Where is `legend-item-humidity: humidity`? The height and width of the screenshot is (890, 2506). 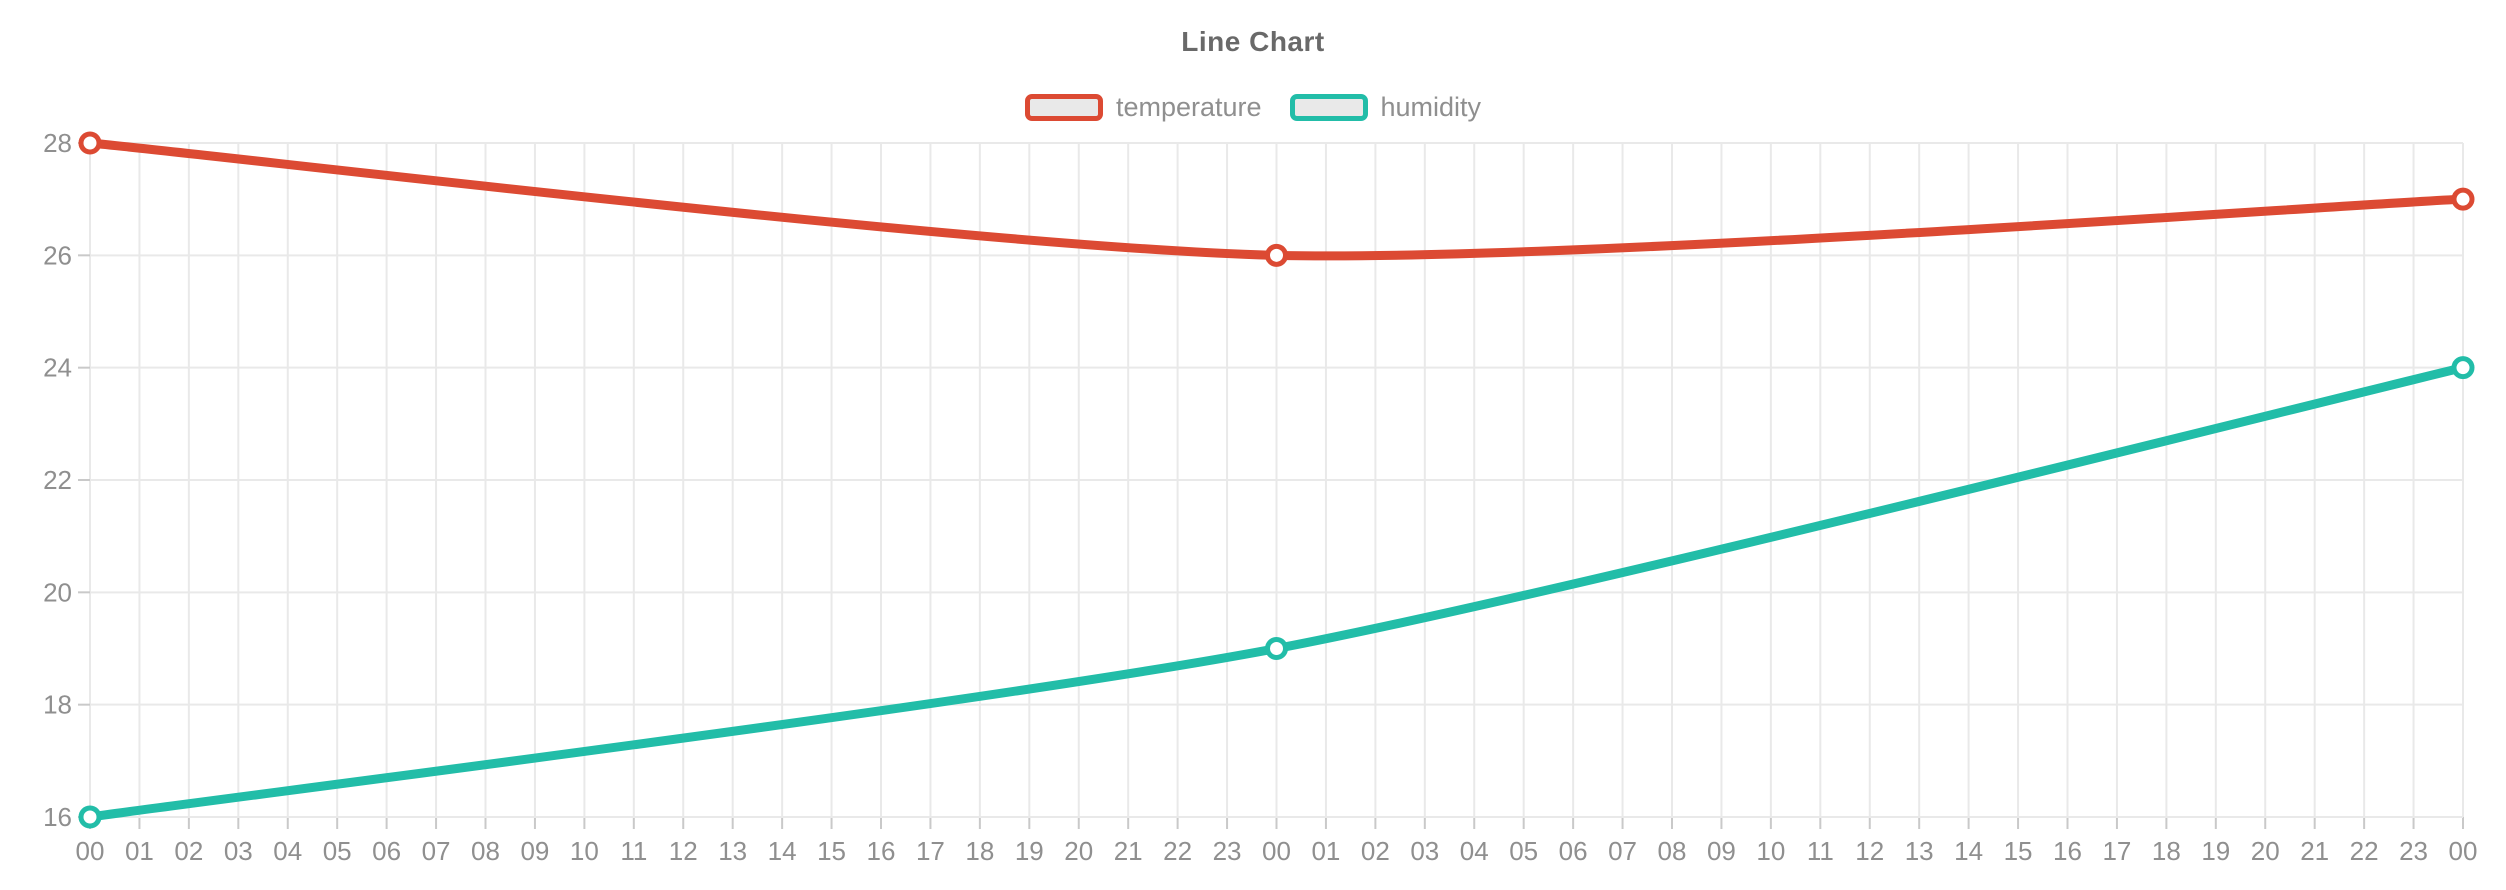 legend-item-humidity: humidity is located at coordinates (1385, 107).